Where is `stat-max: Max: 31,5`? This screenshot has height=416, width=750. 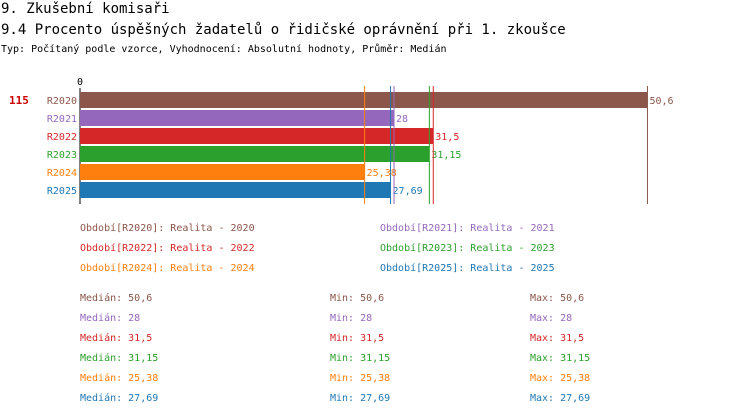
stat-max: Max: 31,5 is located at coordinates (557, 338).